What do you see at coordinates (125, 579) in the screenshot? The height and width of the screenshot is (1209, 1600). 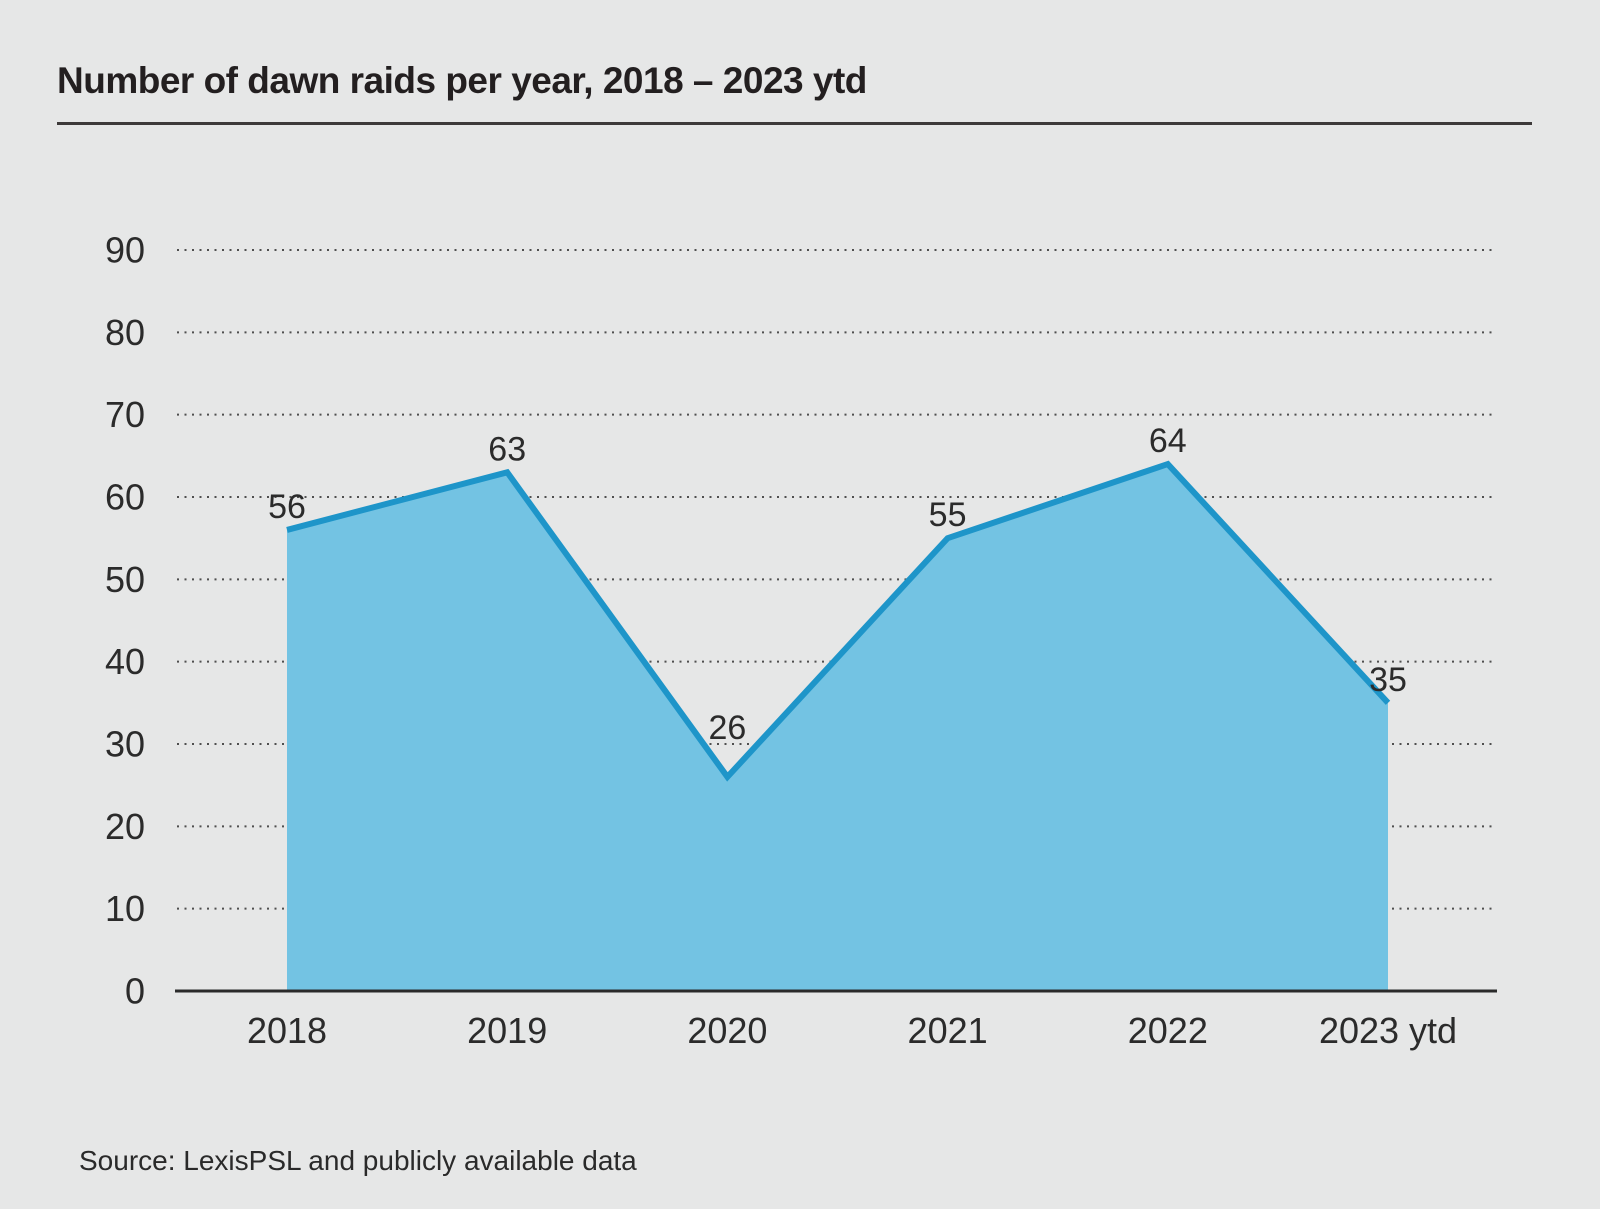 I see `y-axis-tick-label: 50` at bounding box center [125, 579].